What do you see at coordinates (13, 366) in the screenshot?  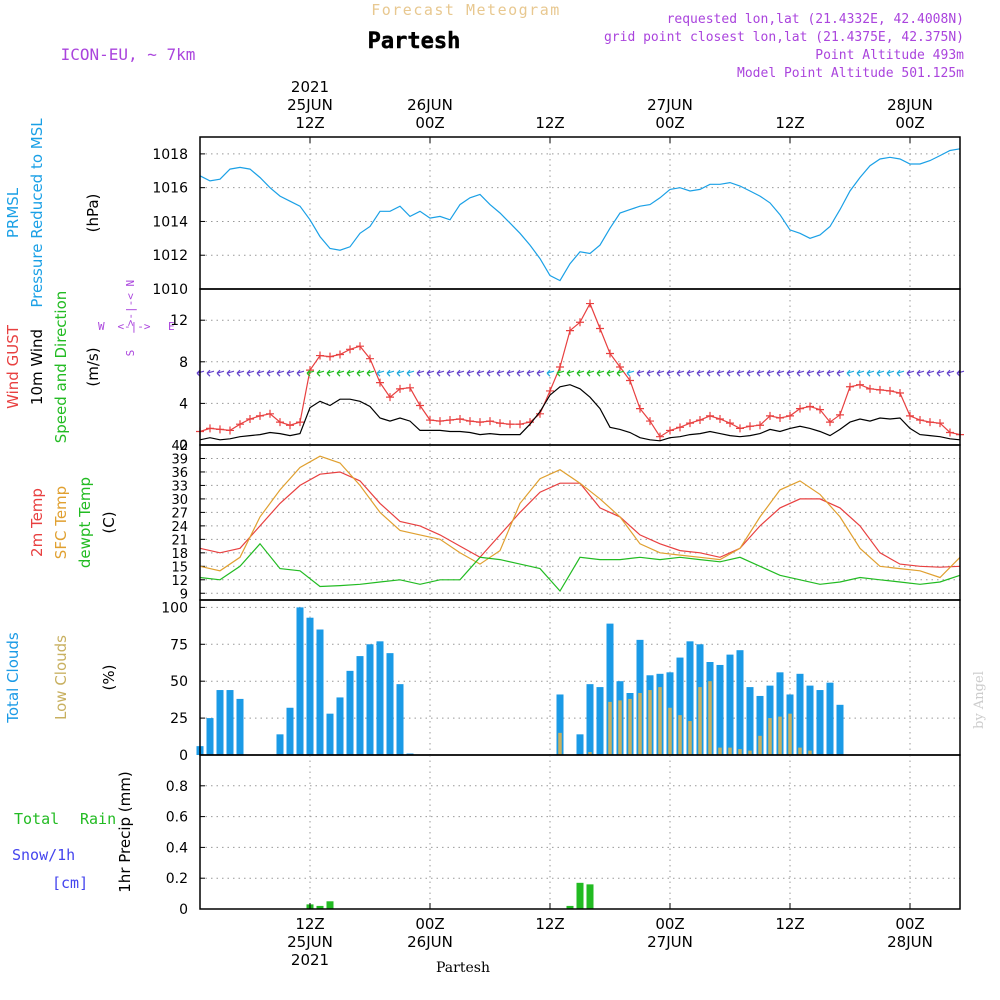 I see `y-axis-label: Wind GUST` at bounding box center [13, 366].